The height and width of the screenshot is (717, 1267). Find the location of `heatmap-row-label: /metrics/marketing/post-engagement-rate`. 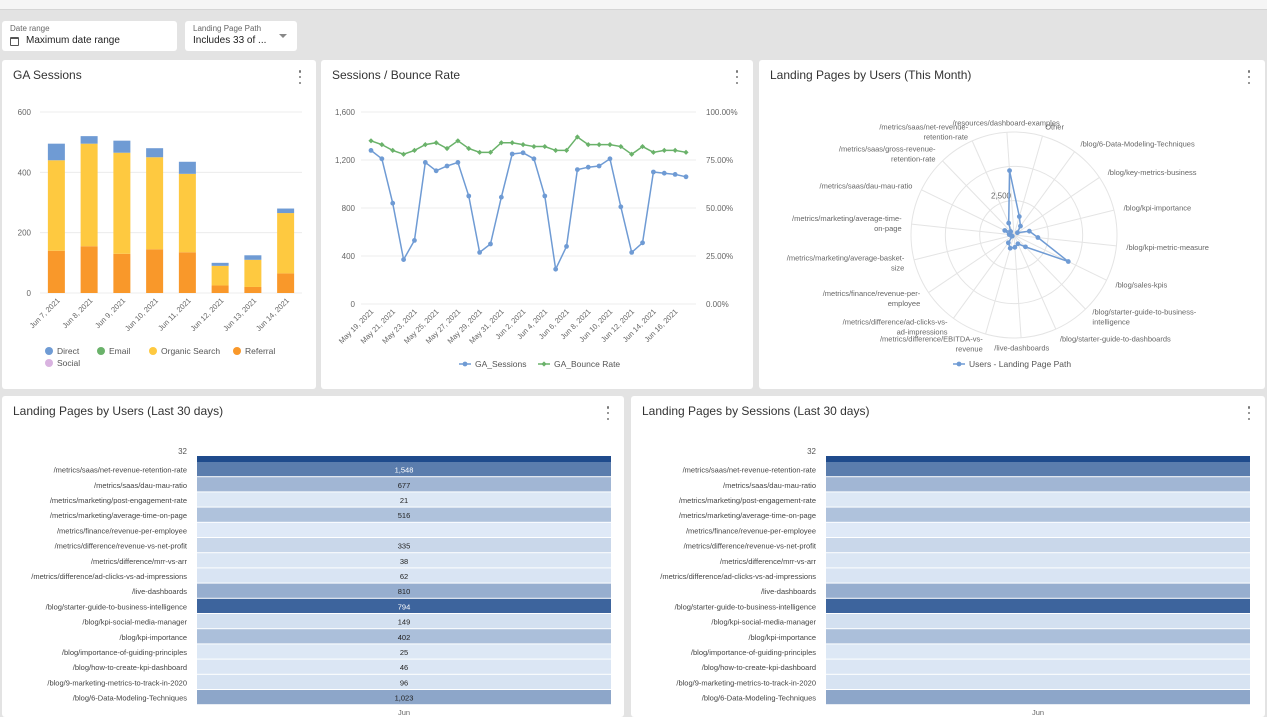

heatmap-row-label: /metrics/marketing/post-engagement-rate is located at coordinates (118, 500).